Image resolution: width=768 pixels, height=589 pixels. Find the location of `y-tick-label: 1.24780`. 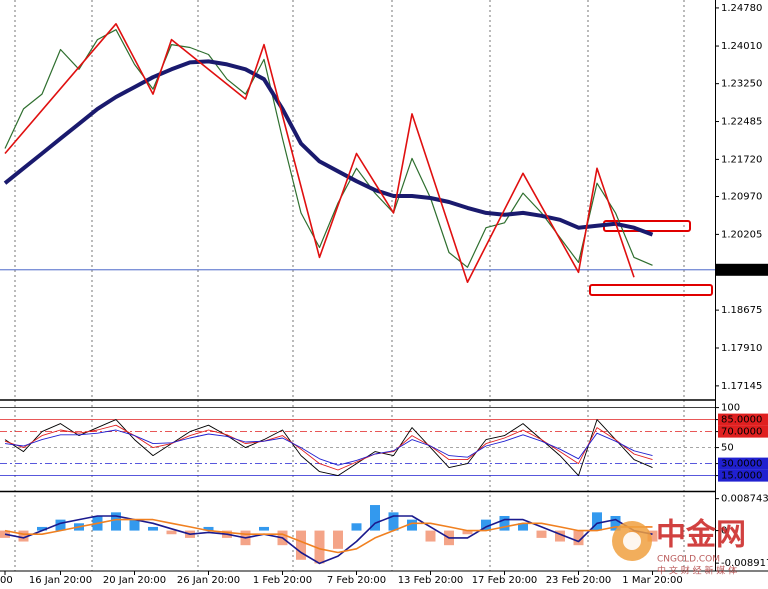

y-tick-label: 1.24780 is located at coordinates (741, 8).